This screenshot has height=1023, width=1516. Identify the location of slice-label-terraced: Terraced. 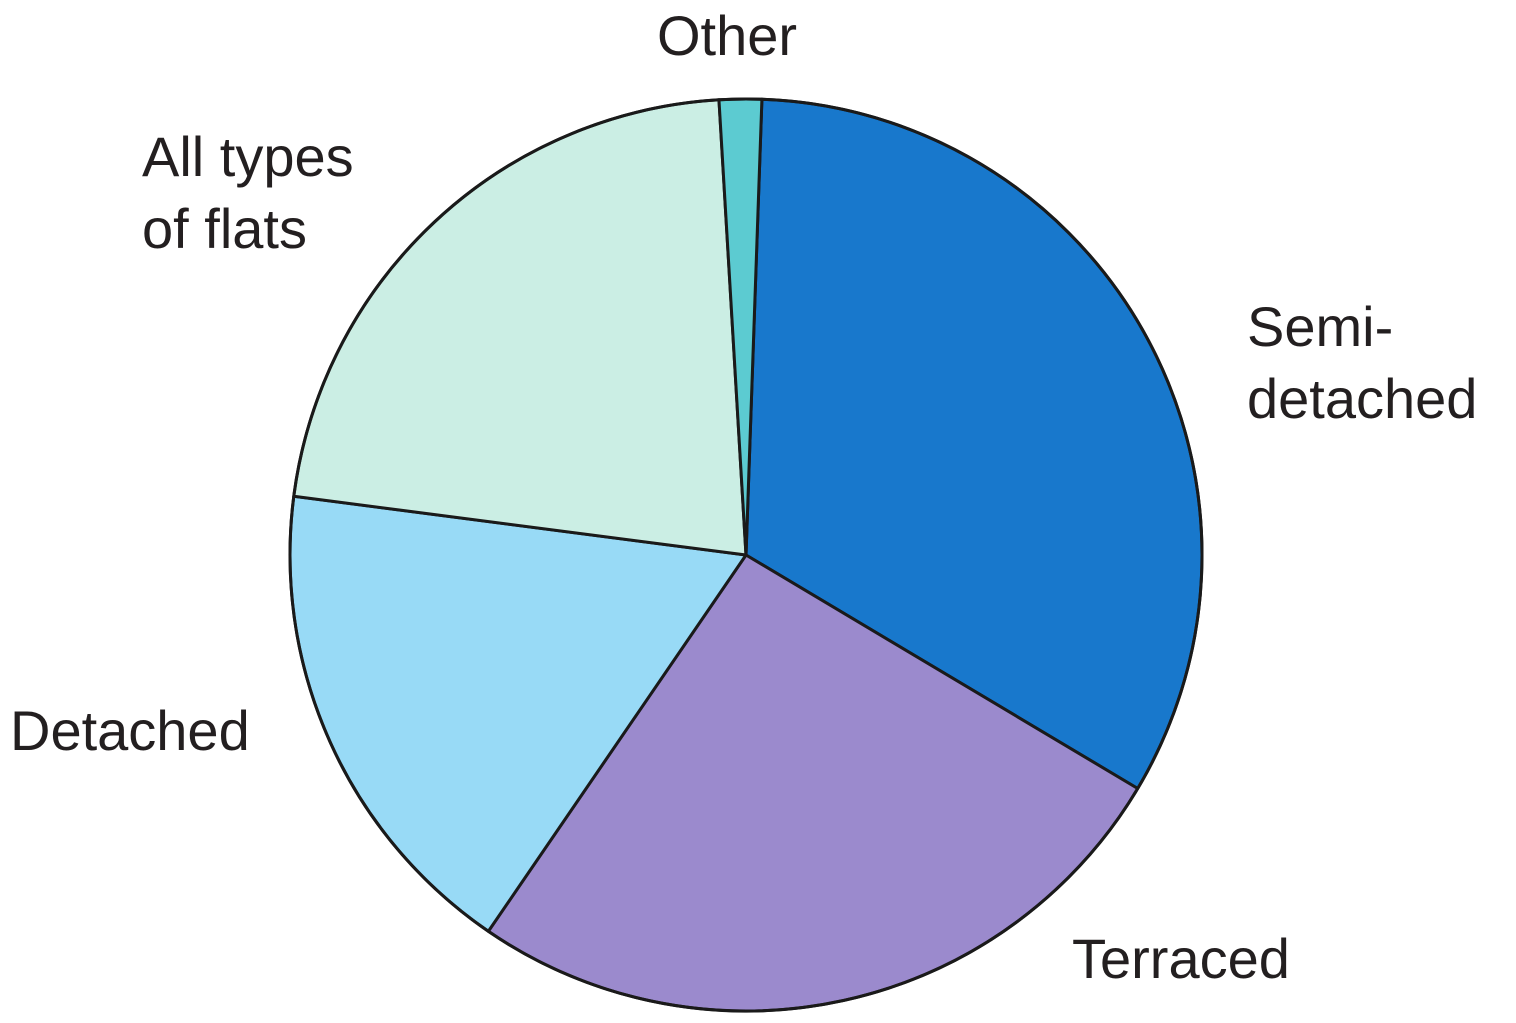
(1181, 958).